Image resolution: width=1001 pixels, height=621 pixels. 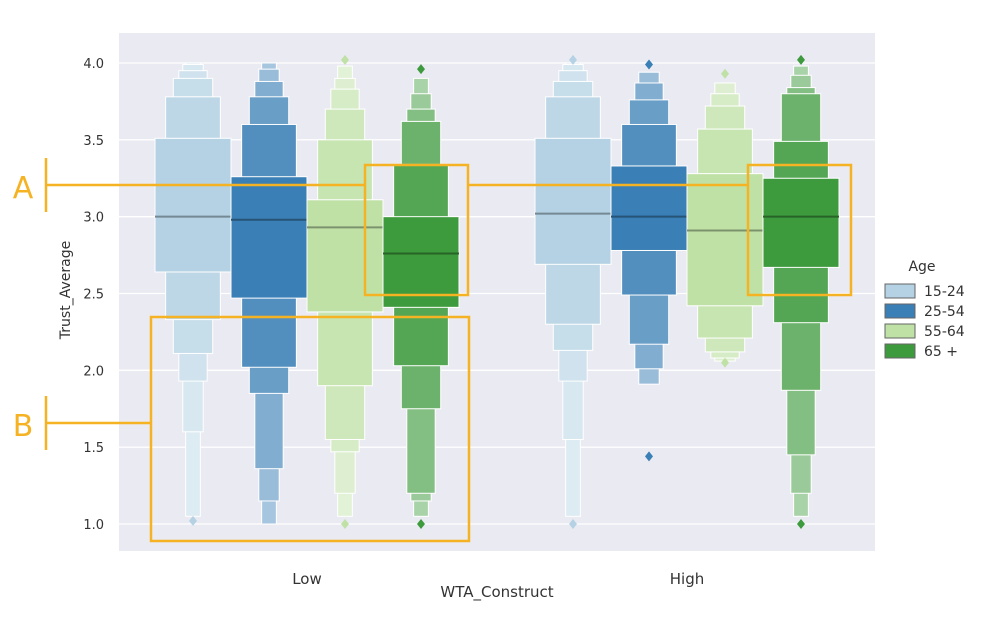 I want to click on x-tick-label: High, so click(x=687, y=579).